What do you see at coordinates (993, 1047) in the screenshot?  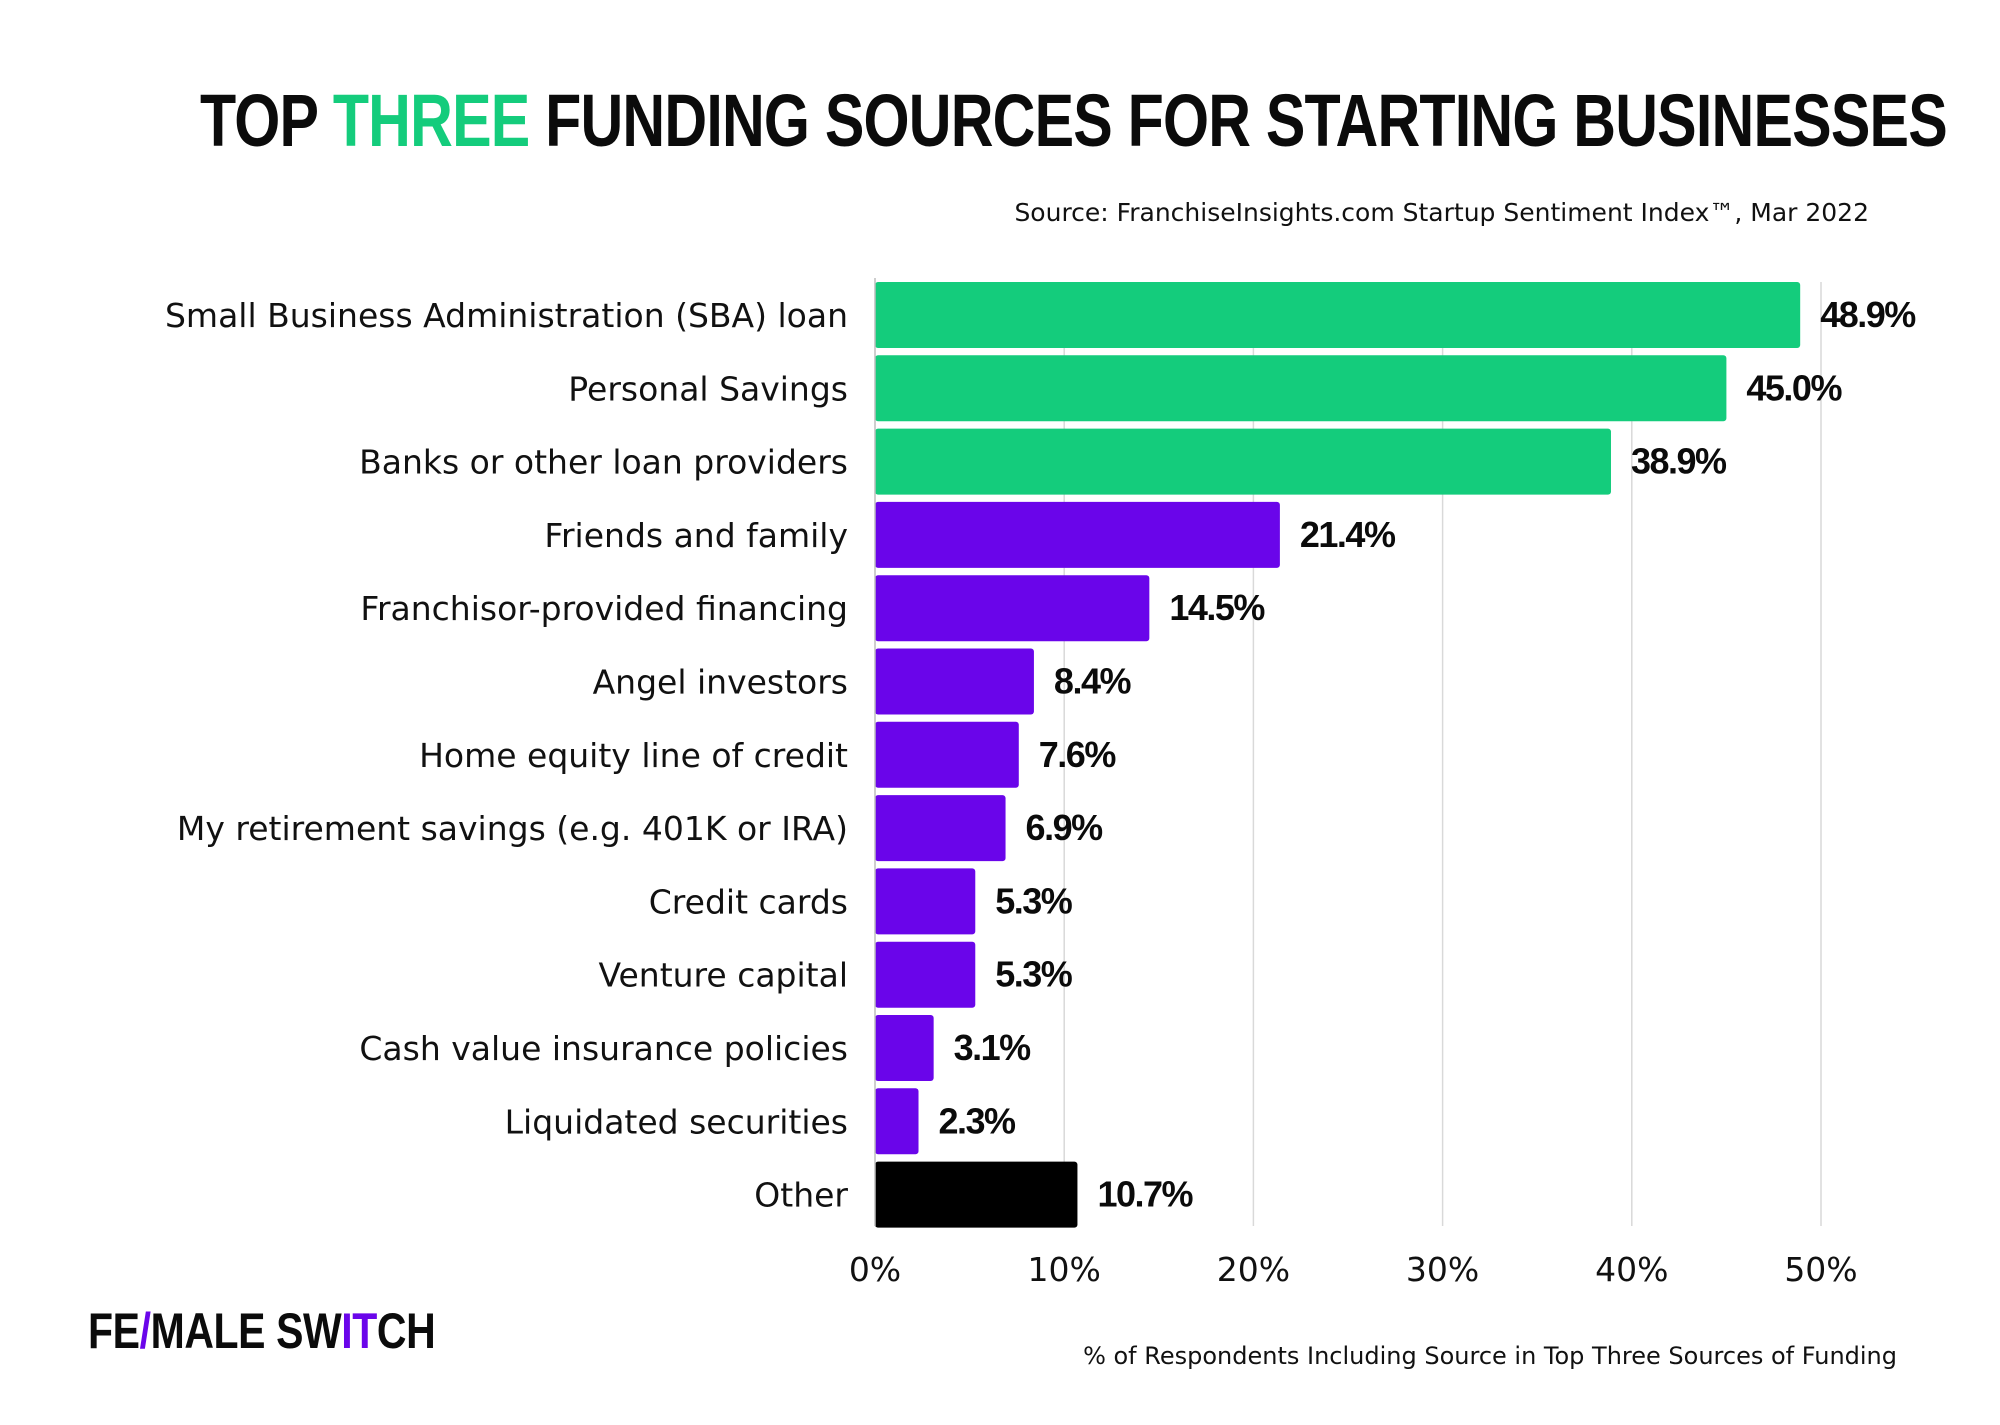 I see `value-label: 3.1%` at bounding box center [993, 1047].